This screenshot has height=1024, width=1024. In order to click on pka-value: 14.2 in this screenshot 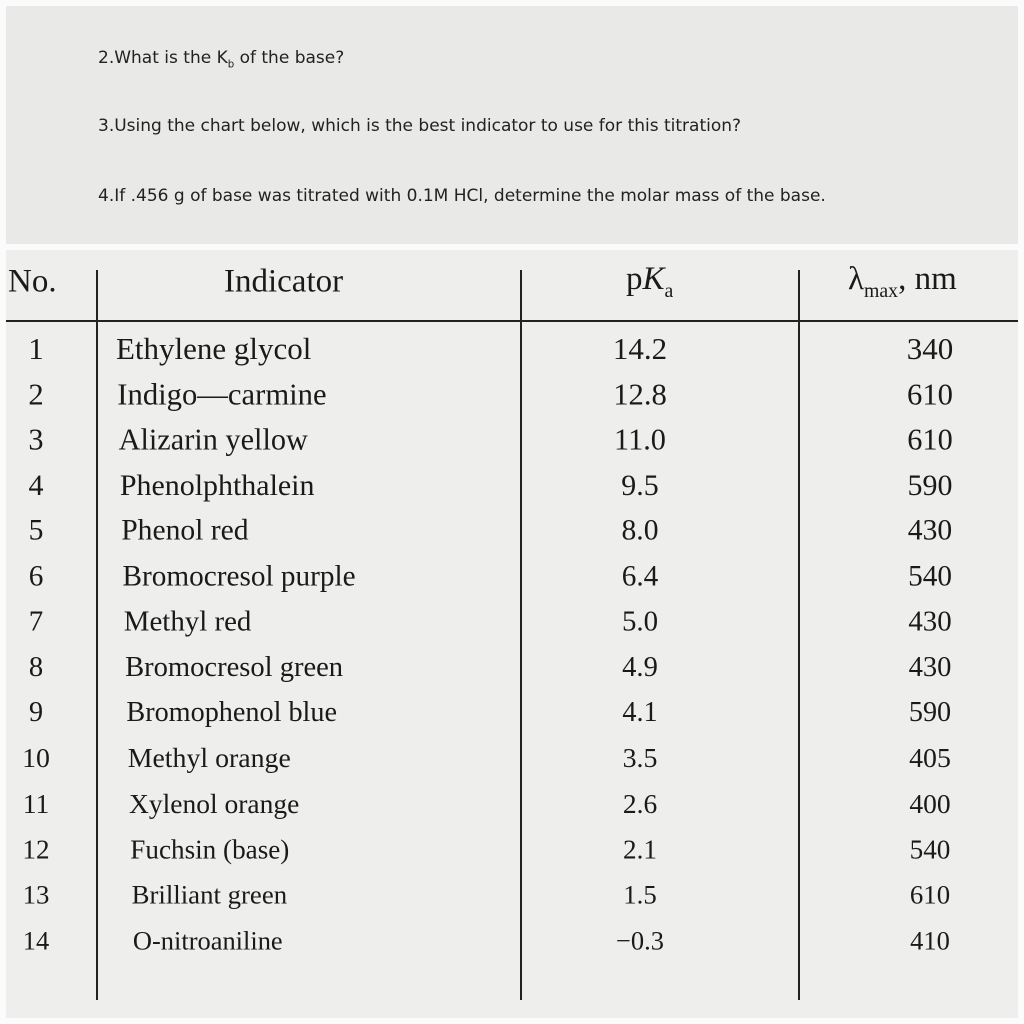, I will do `click(640, 348)`.